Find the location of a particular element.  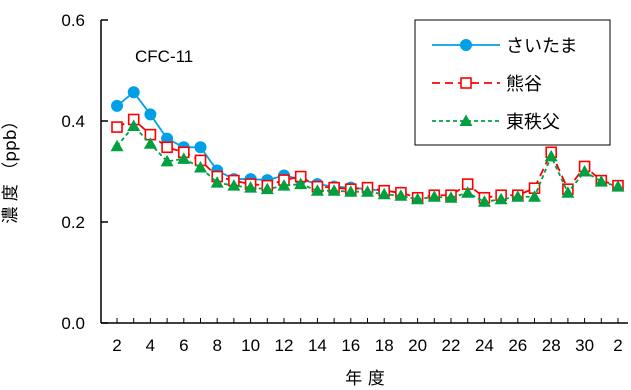

x-tick-label: 26 is located at coordinates (517, 345).